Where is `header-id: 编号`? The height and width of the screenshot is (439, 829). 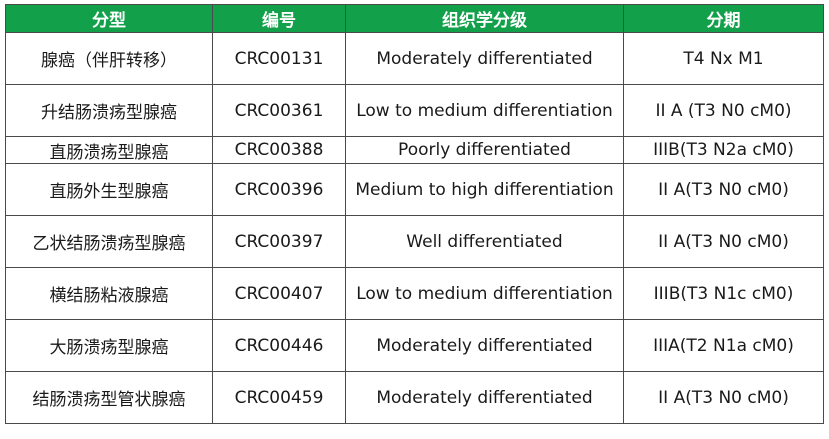
header-id: 编号 is located at coordinates (279, 18).